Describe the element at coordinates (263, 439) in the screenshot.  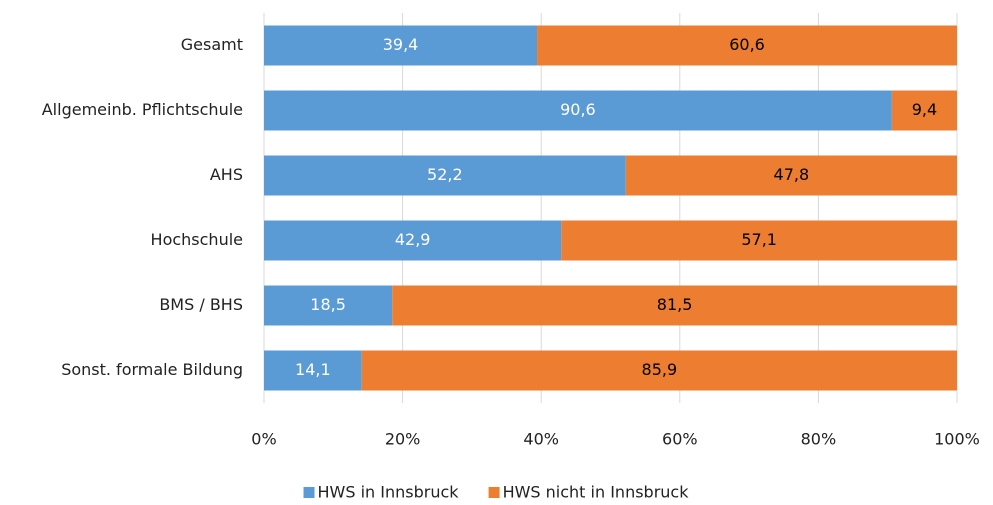
I see `x-tick-label: 0%` at that location.